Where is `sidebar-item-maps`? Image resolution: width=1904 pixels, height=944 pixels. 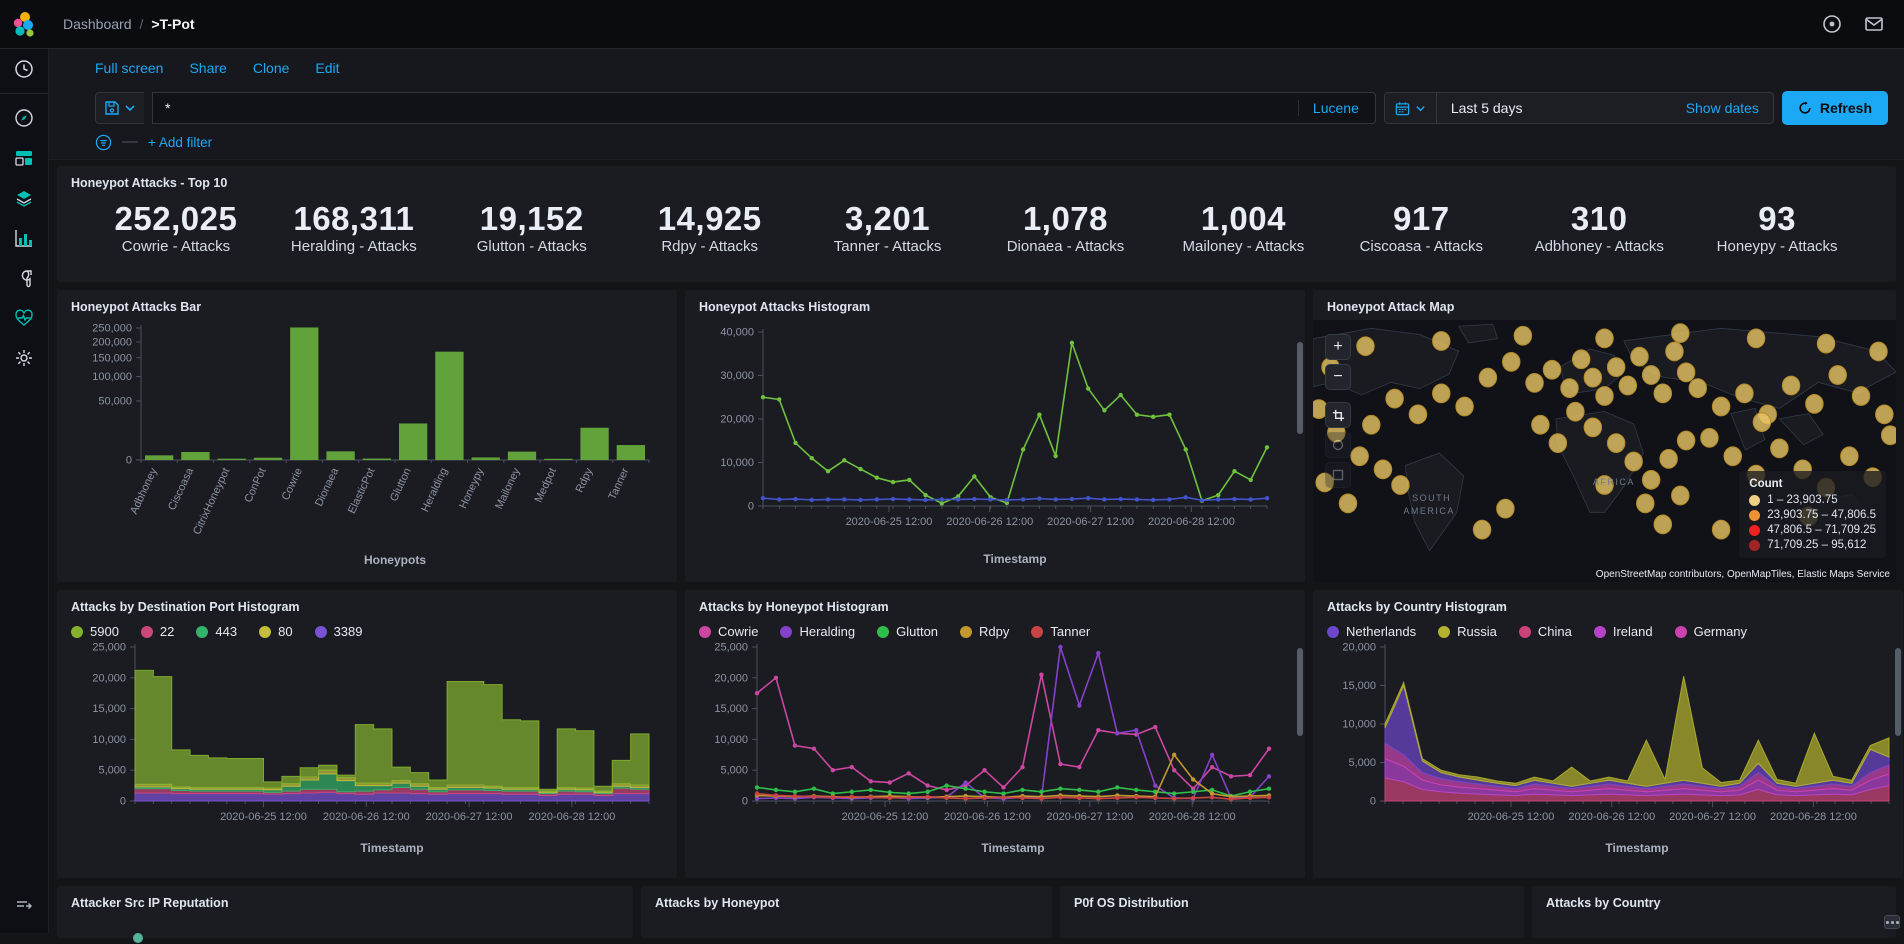 sidebar-item-maps is located at coordinates (24, 198).